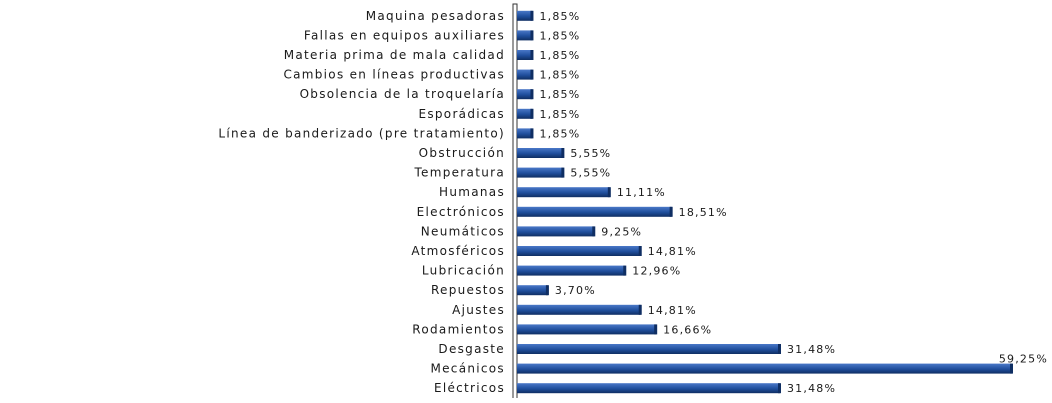 This screenshot has height=403, width=1052. I want to click on category-label: Ajustes, so click(478, 310).